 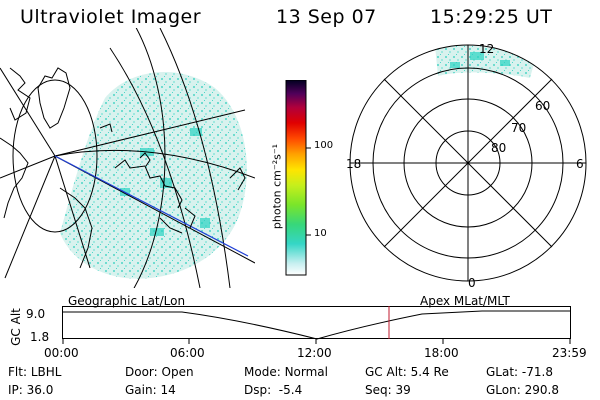 I want to click on seq-value: 39, so click(x=403, y=390).